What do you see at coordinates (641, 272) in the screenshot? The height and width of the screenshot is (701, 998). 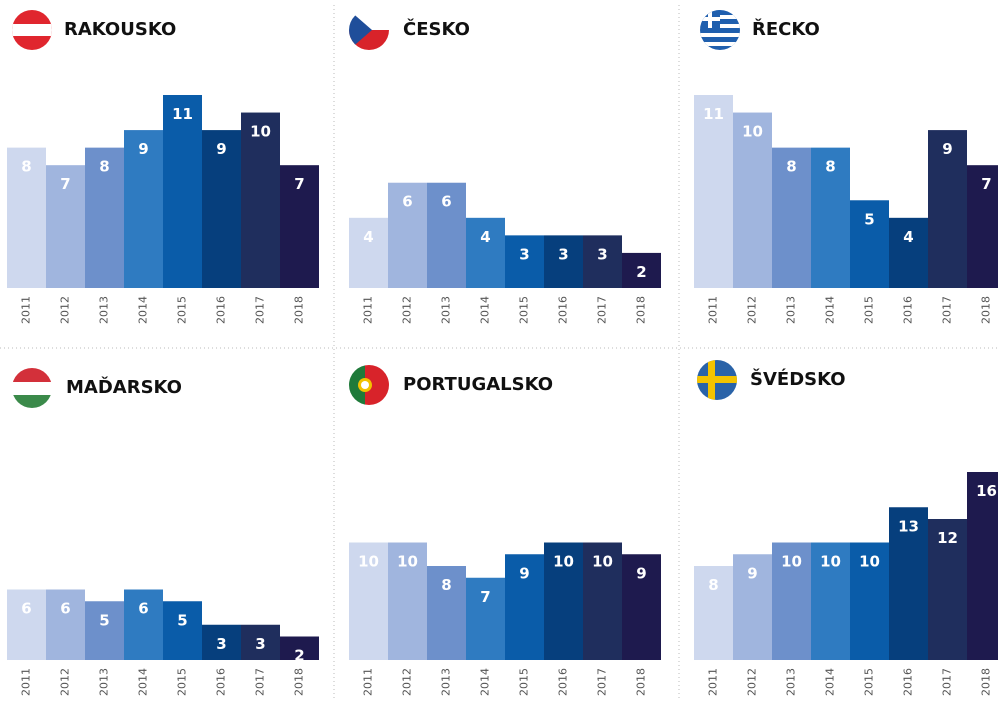 I see `value-label: 2` at bounding box center [641, 272].